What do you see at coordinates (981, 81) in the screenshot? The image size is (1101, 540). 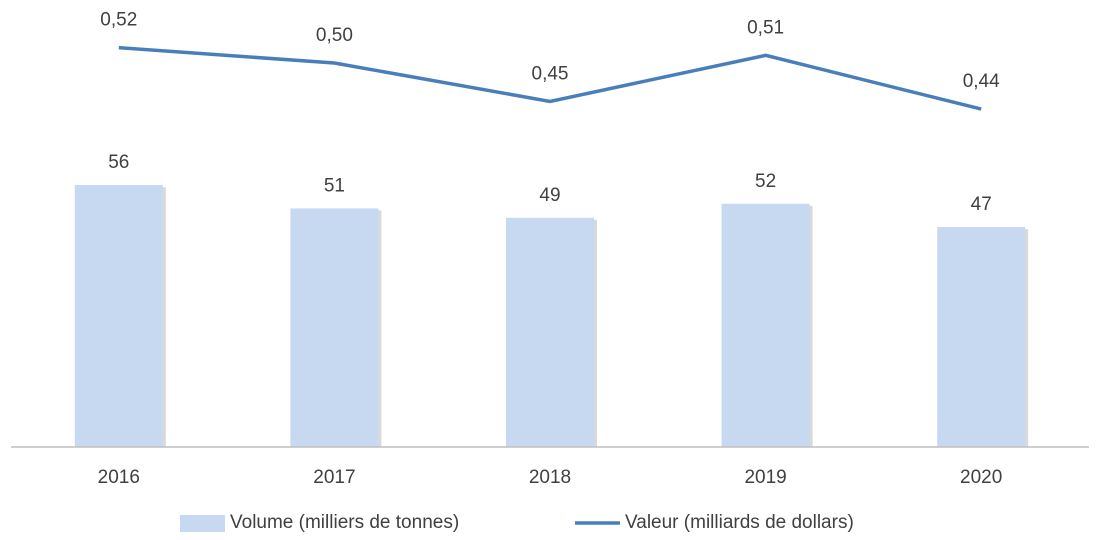 I see `data-label: 0,44` at bounding box center [981, 81].